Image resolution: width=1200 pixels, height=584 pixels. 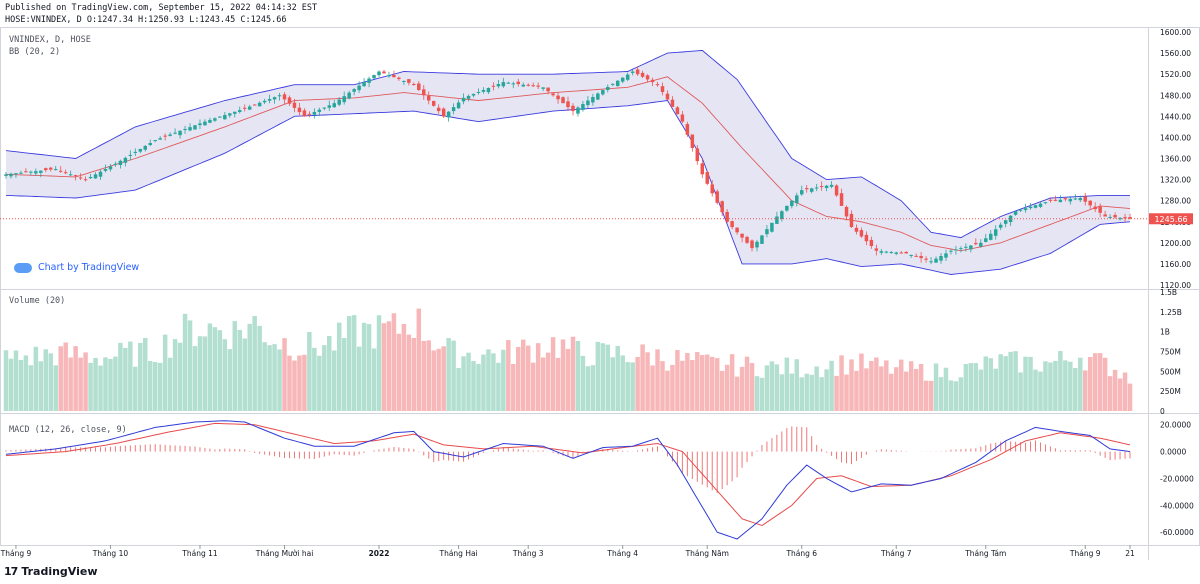 What do you see at coordinates (35, 52) in the screenshot?
I see `bb-indicator-label: BB (20, 2)` at bounding box center [35, 52].